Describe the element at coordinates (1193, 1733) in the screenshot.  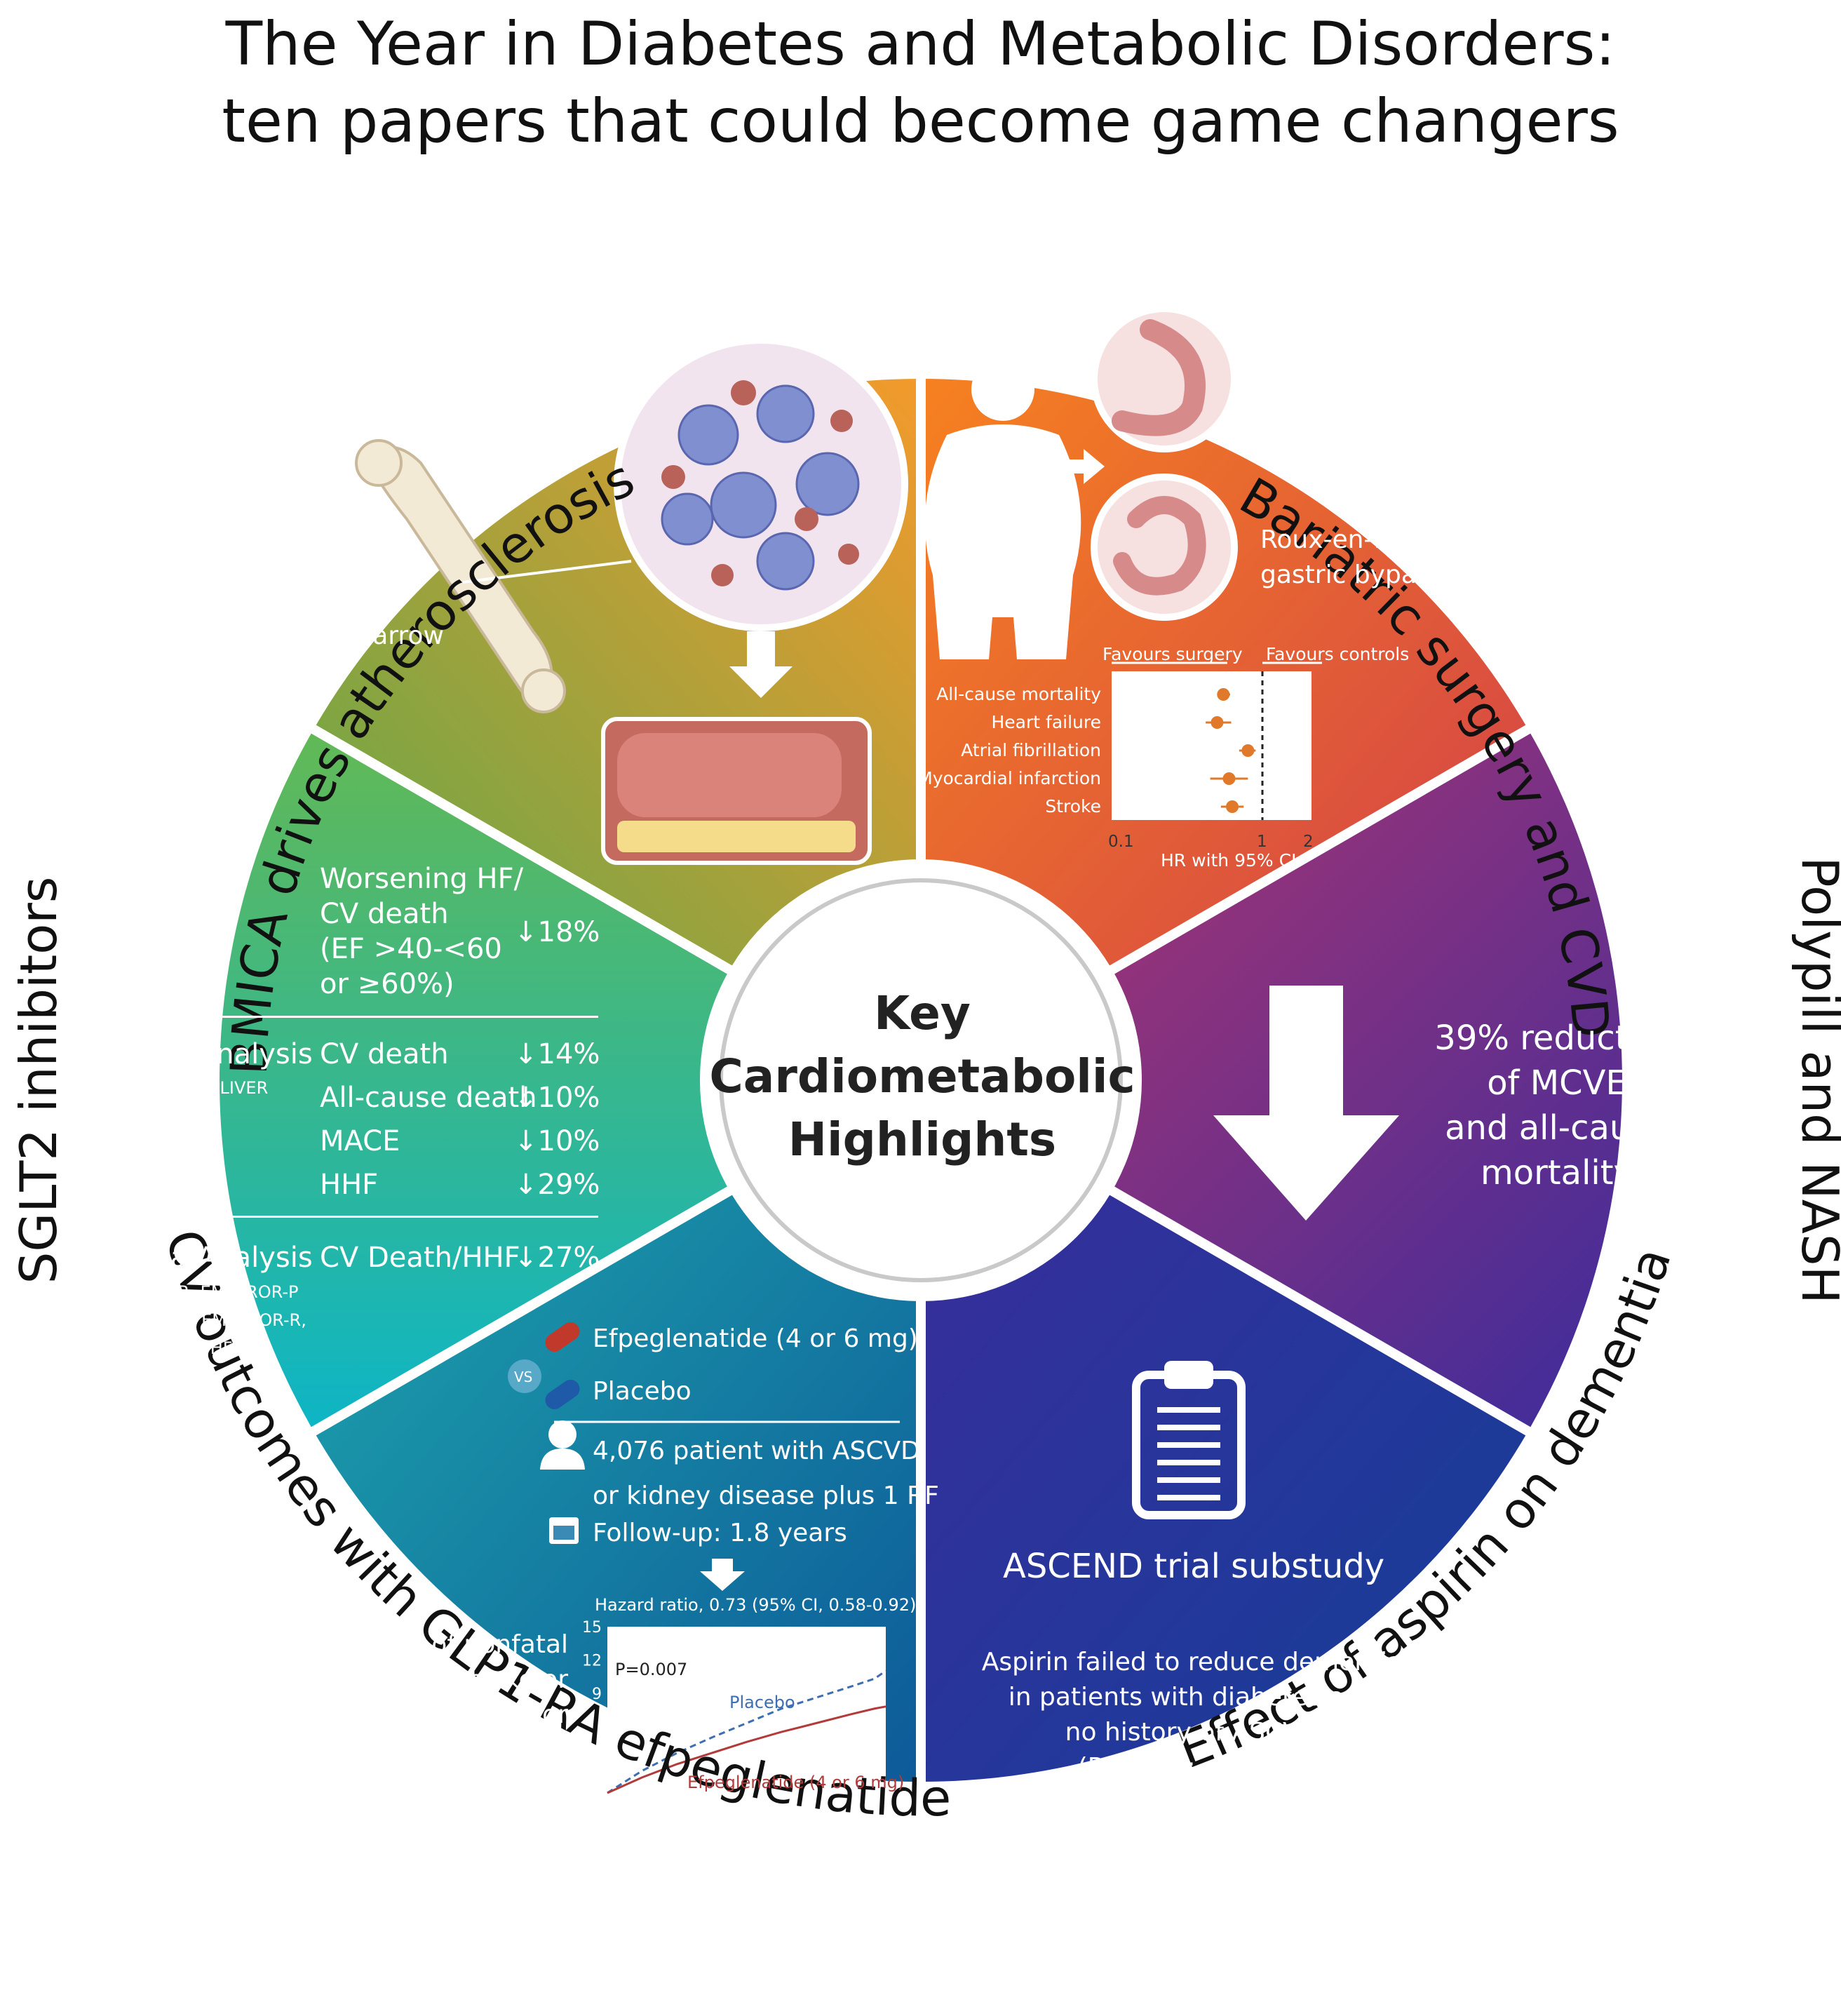
I see `aspirin-line-3: no history of ASCVD` at that location.